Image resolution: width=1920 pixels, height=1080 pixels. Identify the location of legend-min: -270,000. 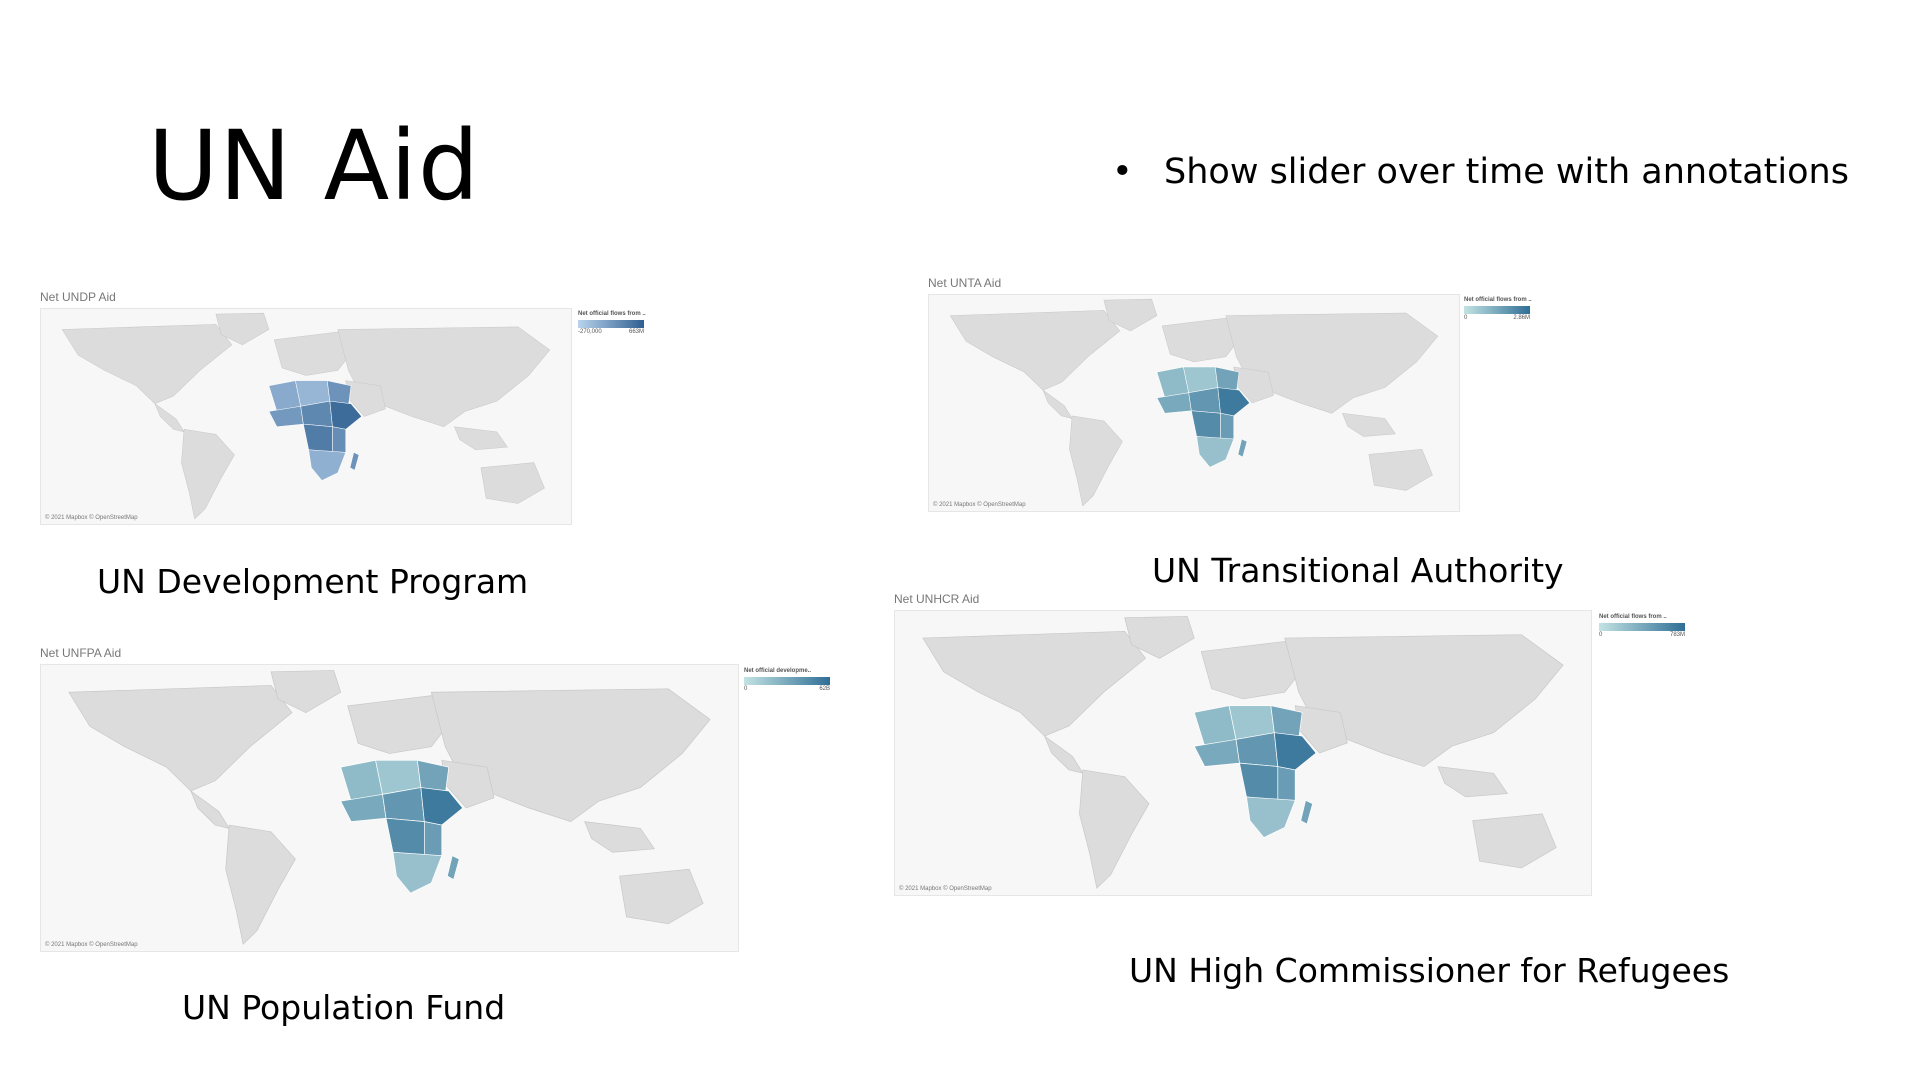
(590, 332).